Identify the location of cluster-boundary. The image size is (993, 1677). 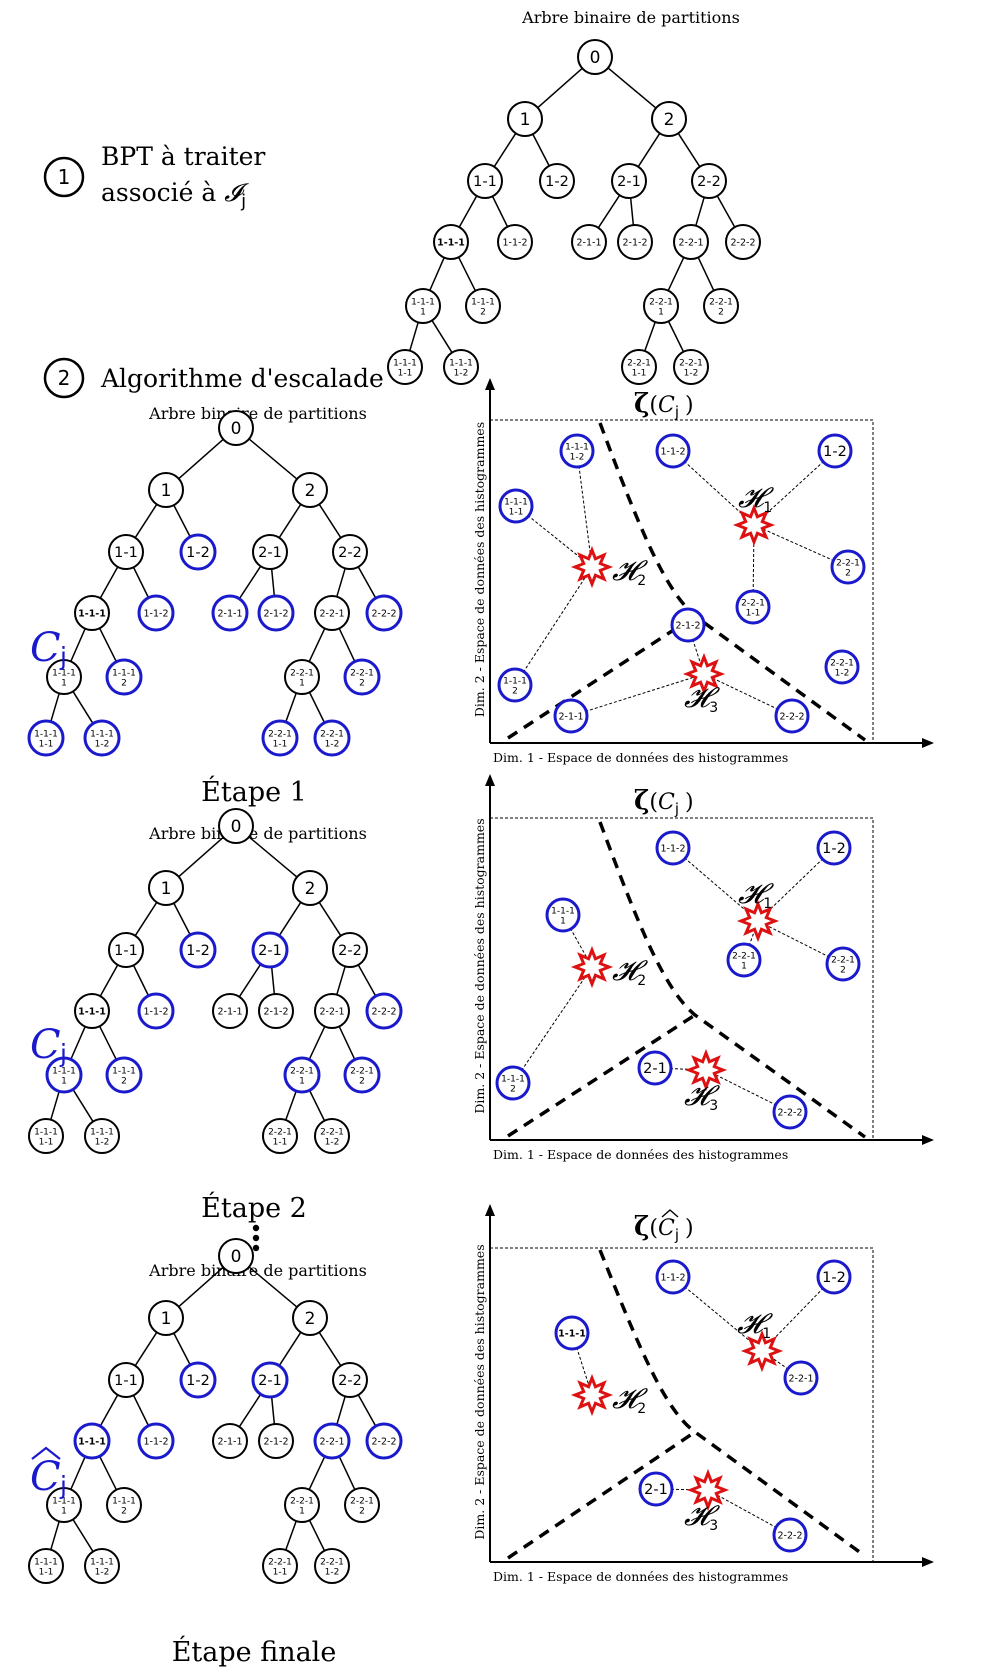
(601, 677).